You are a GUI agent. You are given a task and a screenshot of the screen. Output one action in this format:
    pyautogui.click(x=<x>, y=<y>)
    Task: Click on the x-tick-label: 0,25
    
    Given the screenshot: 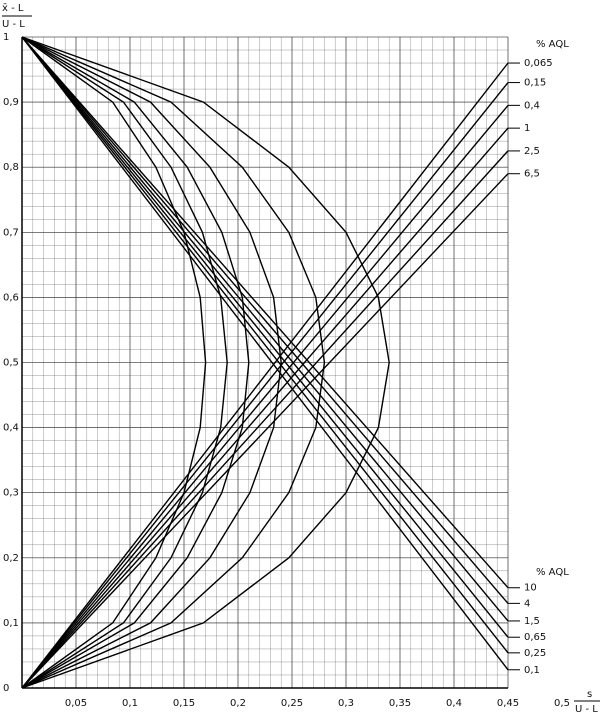 What is the action you would take?
    pyautogui.click(x=292, y=703)
    